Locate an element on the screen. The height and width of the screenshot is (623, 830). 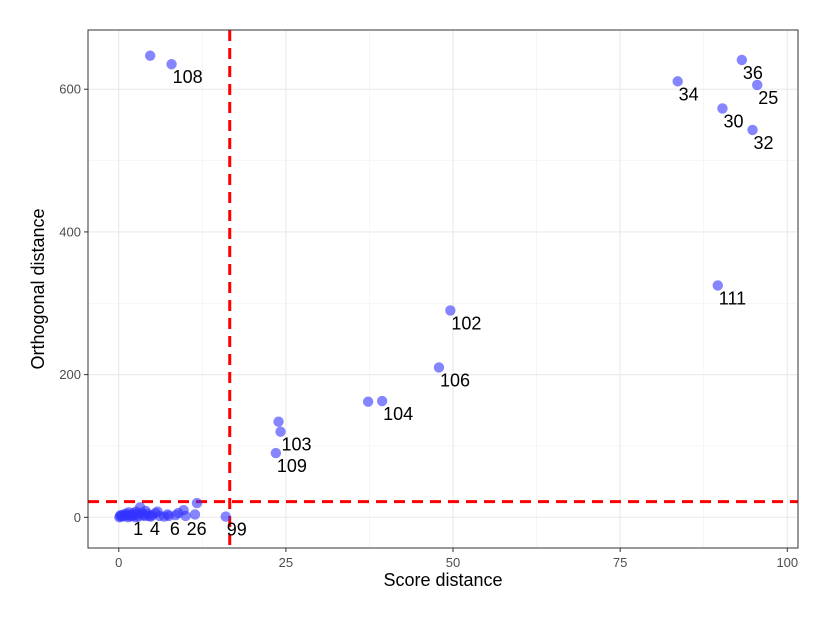
point-label: 4 is located at coordinates (155, 529).